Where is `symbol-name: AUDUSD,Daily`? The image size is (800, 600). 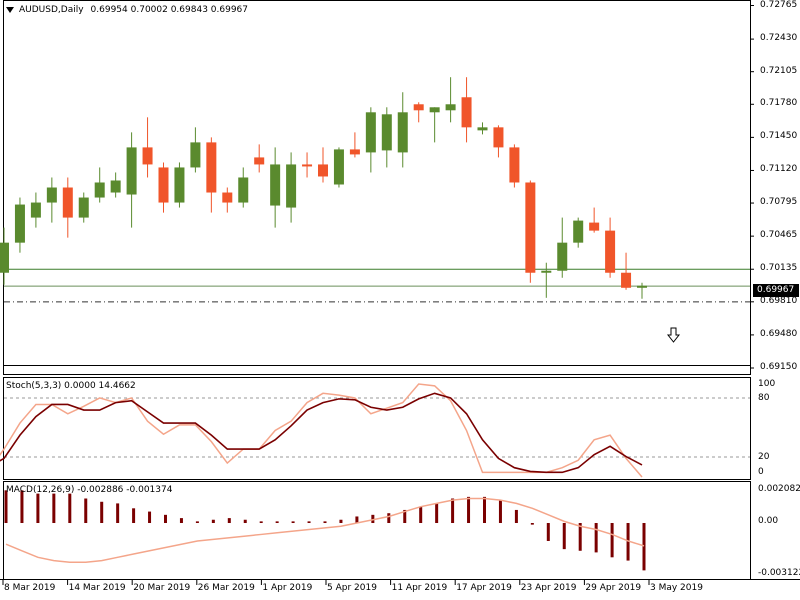
symbol-name: AUDUSD,Daily is located at coordinates (51, 10).